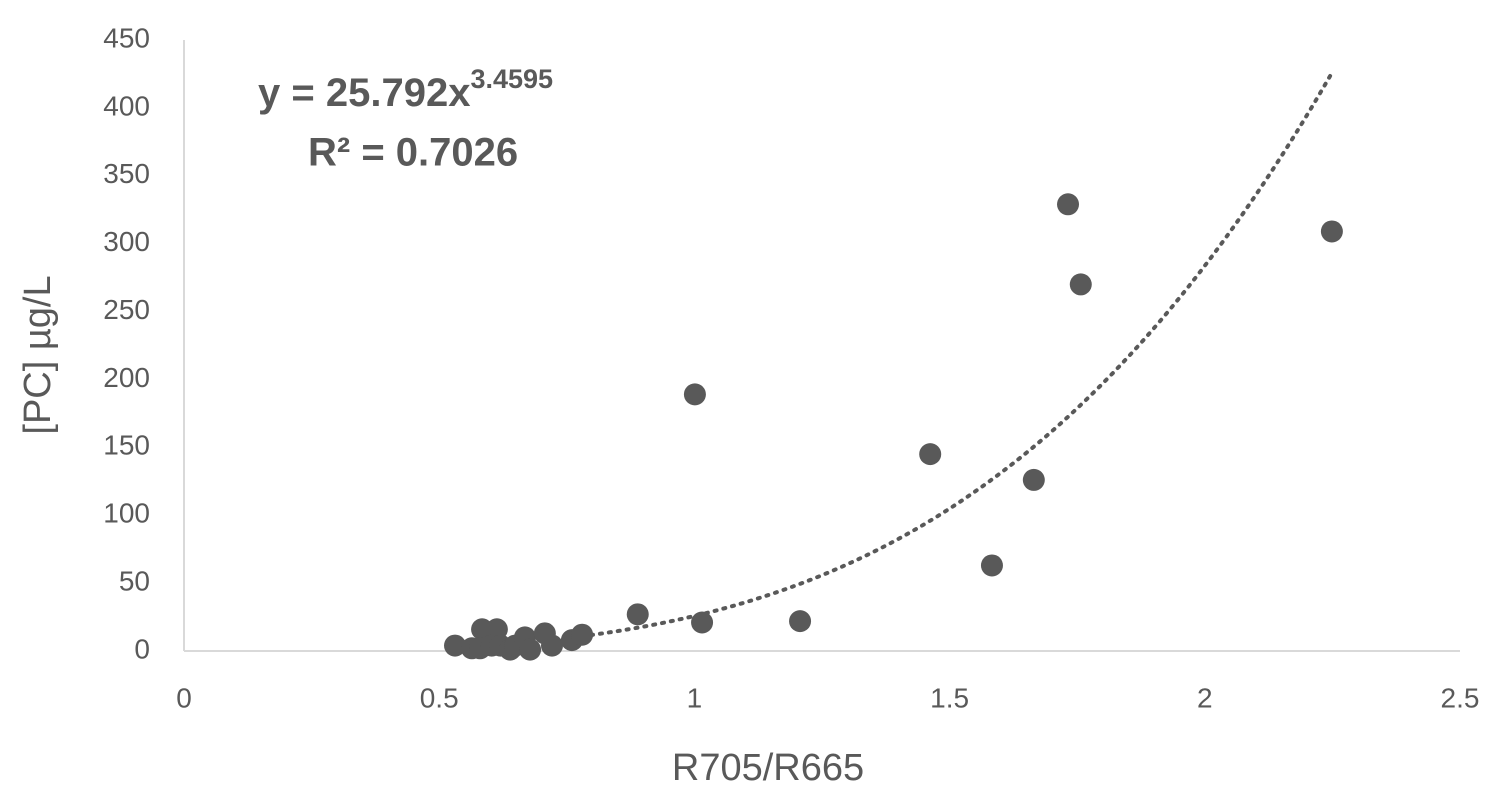 The height and width of the screenshot is (811, 1500). What do you see at coordinates (126, 377) in the screenshot?
I see `y-tick-label: 200` at bounding box center [126, 377].